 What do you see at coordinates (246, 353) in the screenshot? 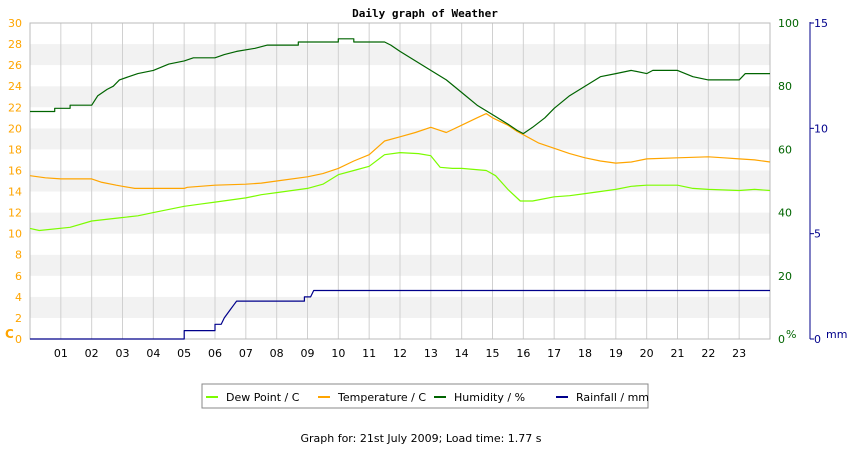
I see `x-tick-label: 07` at bounding box center [246, 353].